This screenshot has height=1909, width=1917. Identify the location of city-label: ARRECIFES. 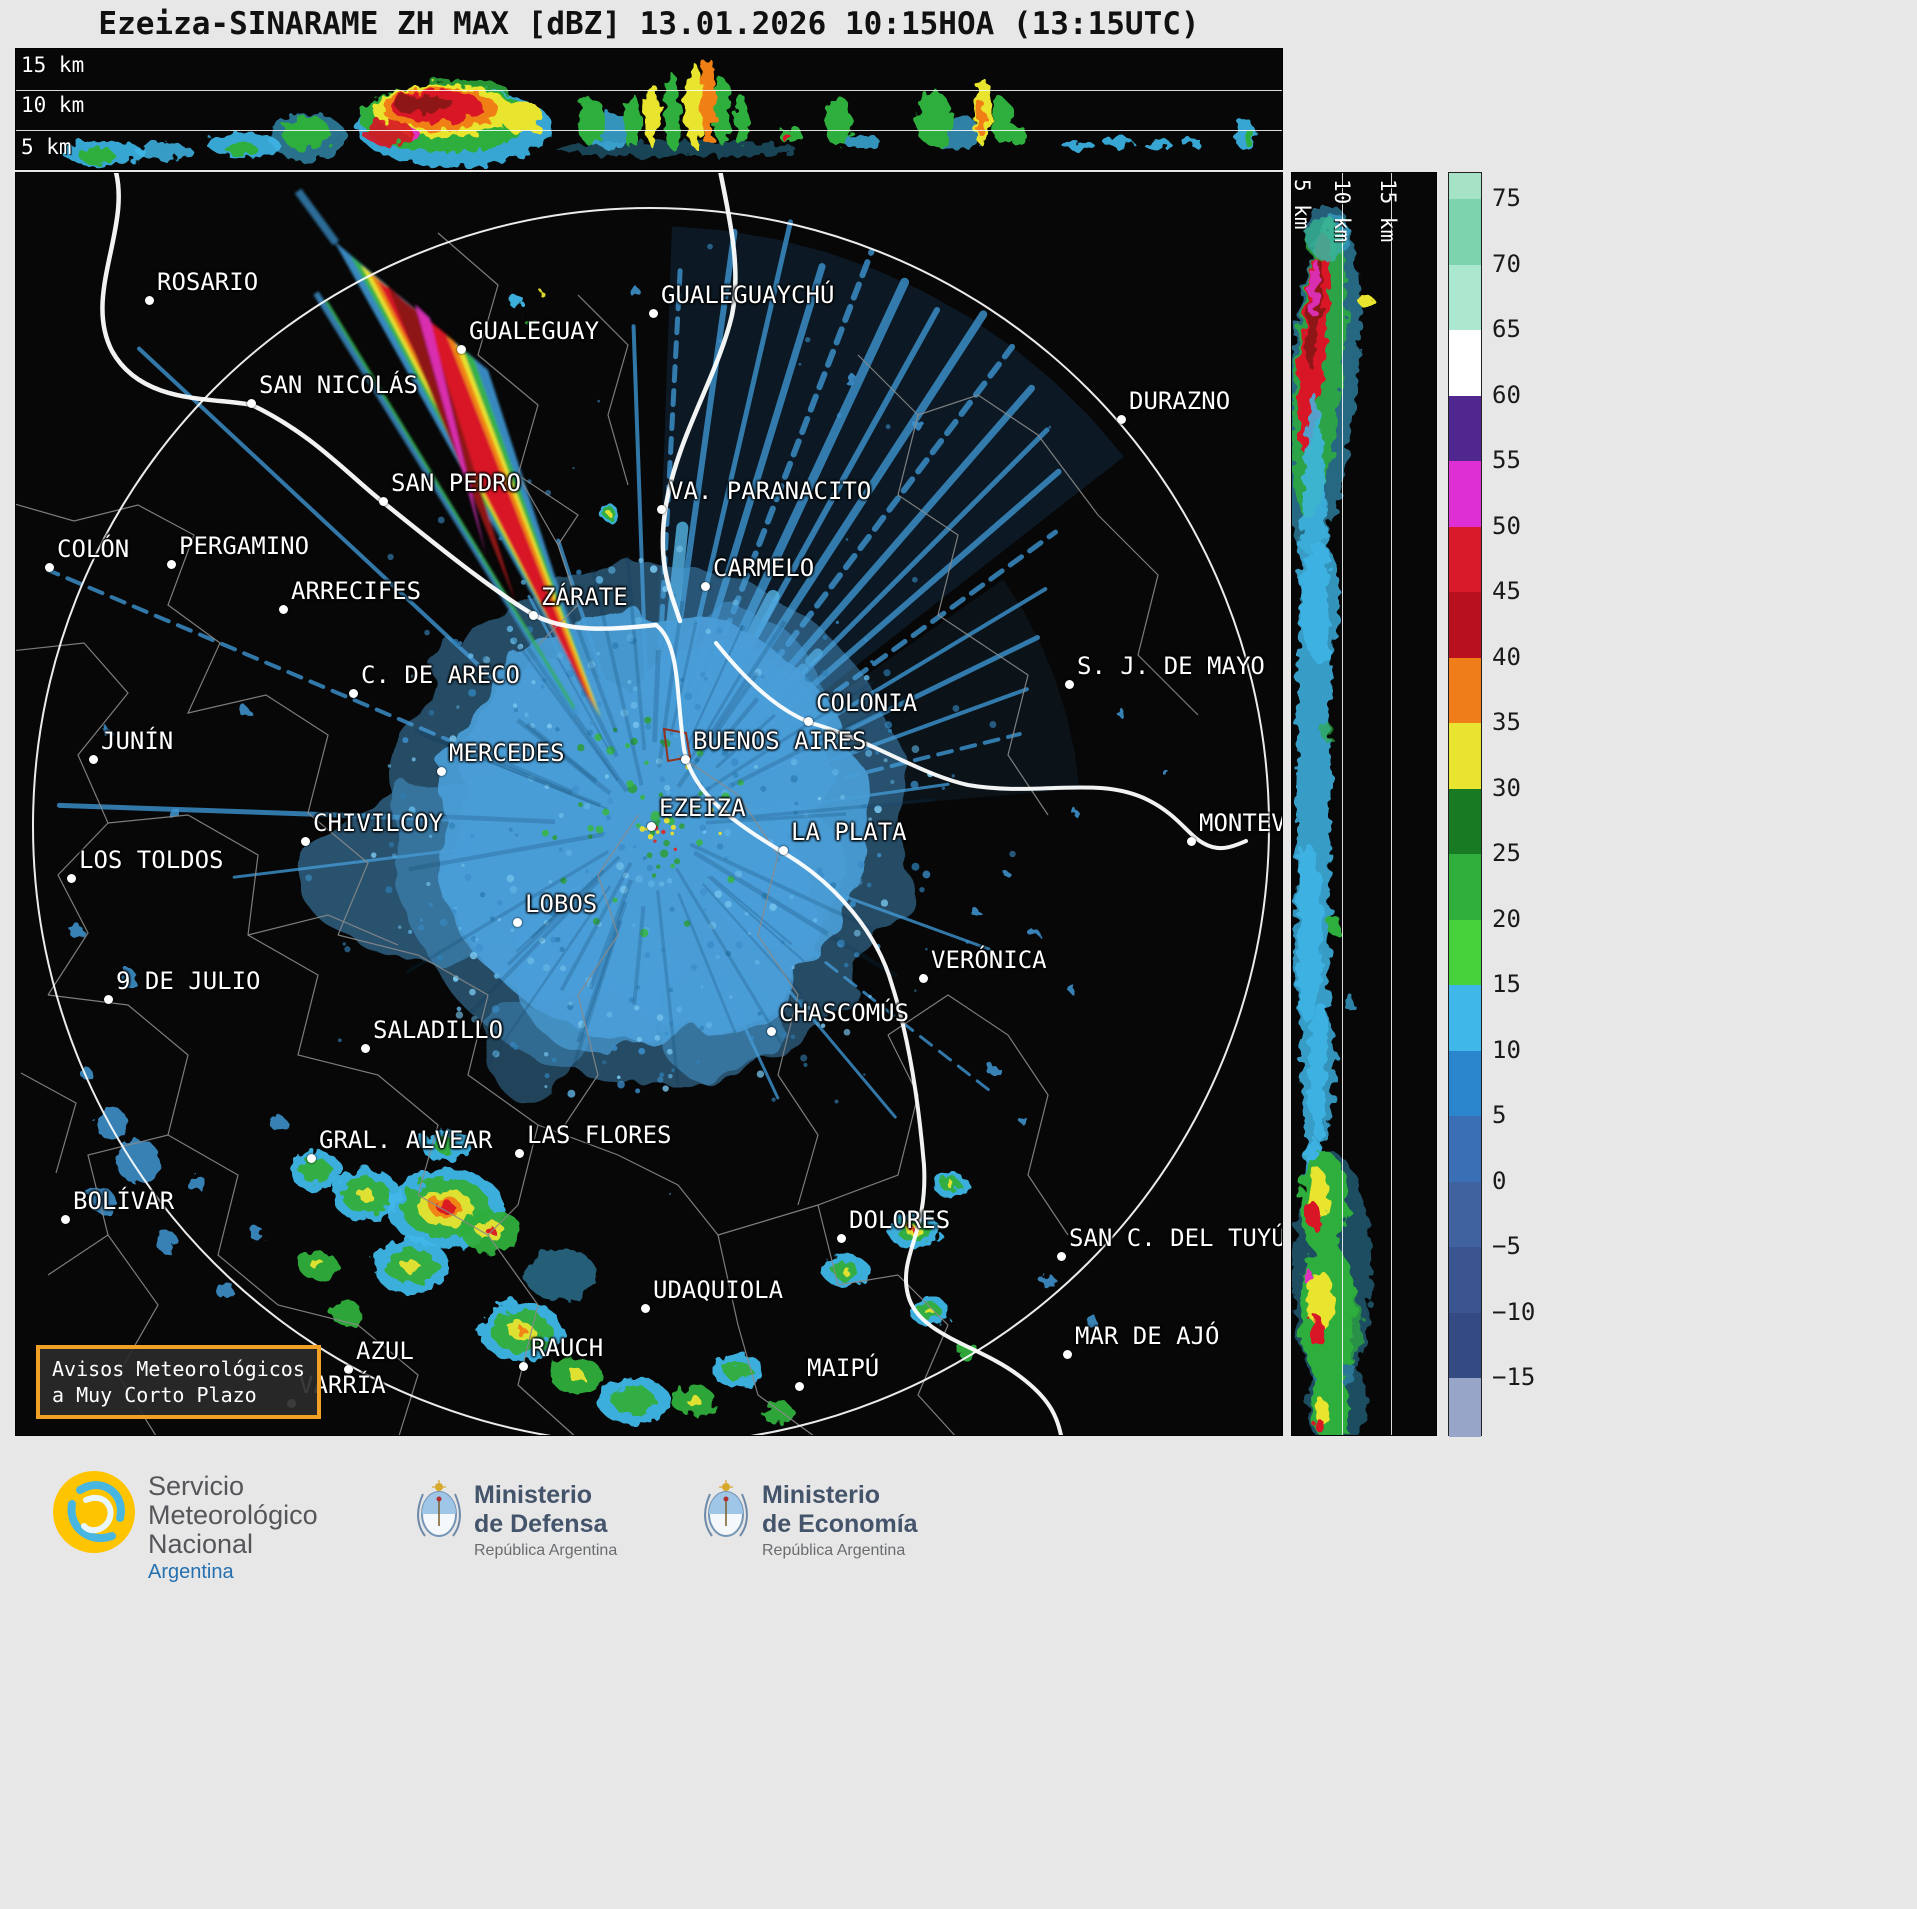
(356, 591).